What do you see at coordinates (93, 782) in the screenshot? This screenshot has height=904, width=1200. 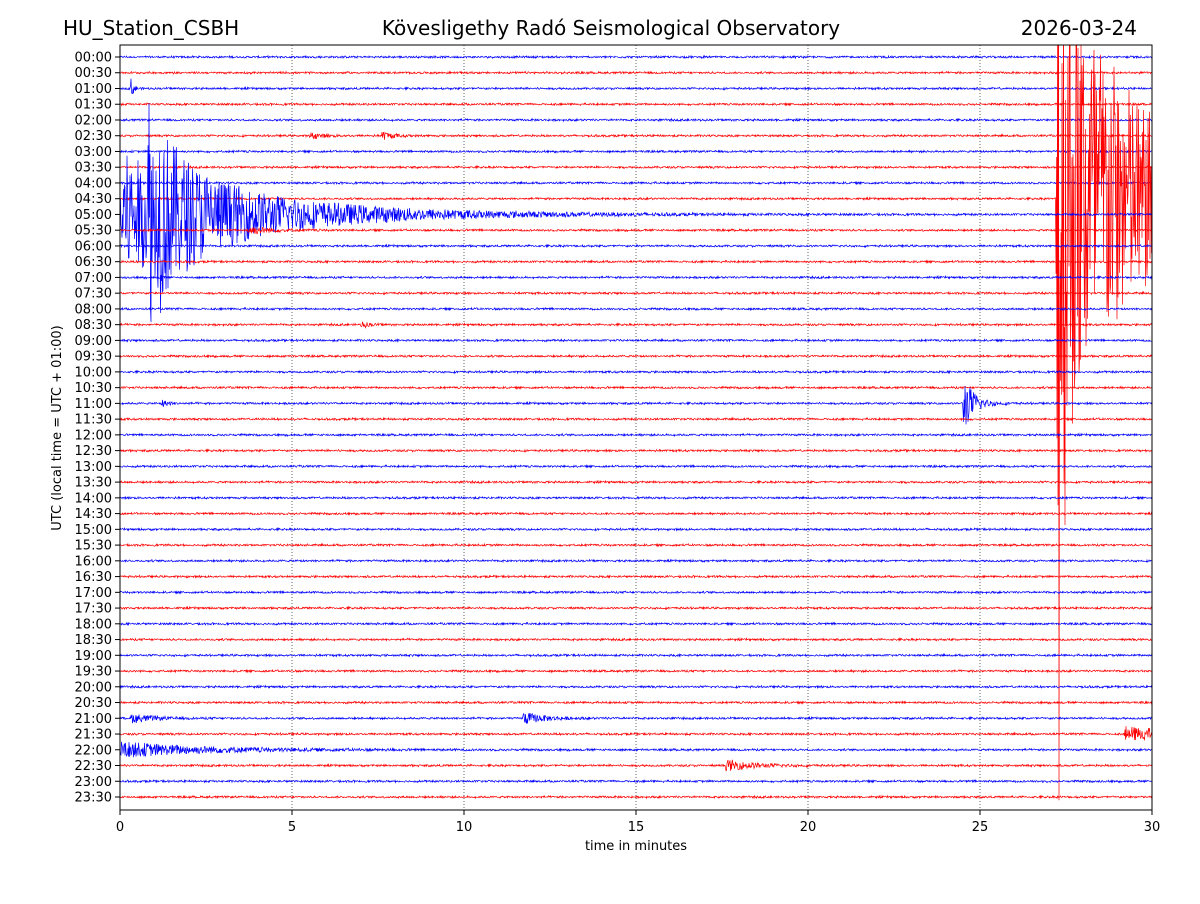 I see `y-tick-label: 23:00` at bounding box center [93, 782].